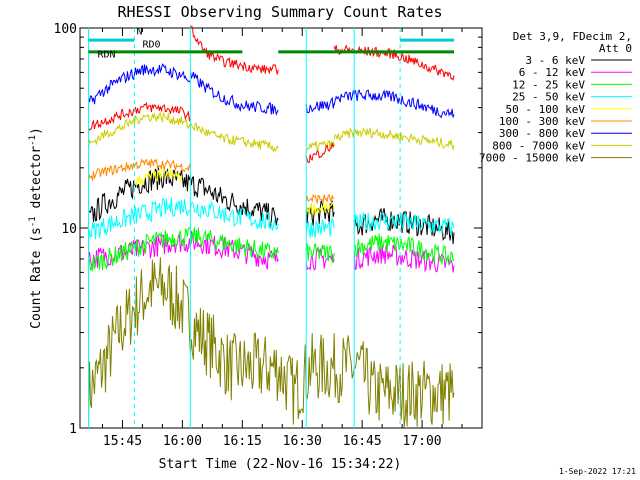 Image resolution: width=640 pixels, height=480 pixels. Describe the element at coordinates (546, 109) in the screenshot. I see `legend-label-5: 50 - 100 keV` at that location.